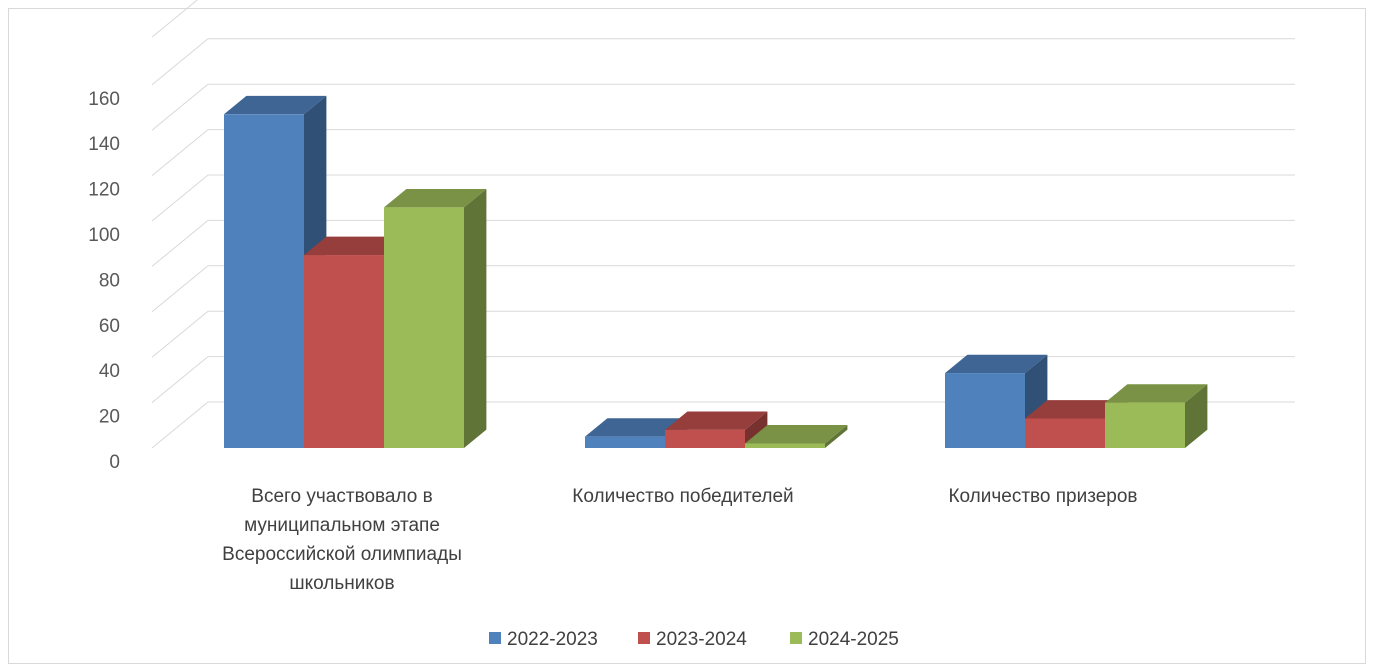 This screenshot has width=1375, height=672. What do you see at coordinates (552, 639) in the screenshot?
I see `legend-label: 2022-2023` at bounding box center [552, 639].